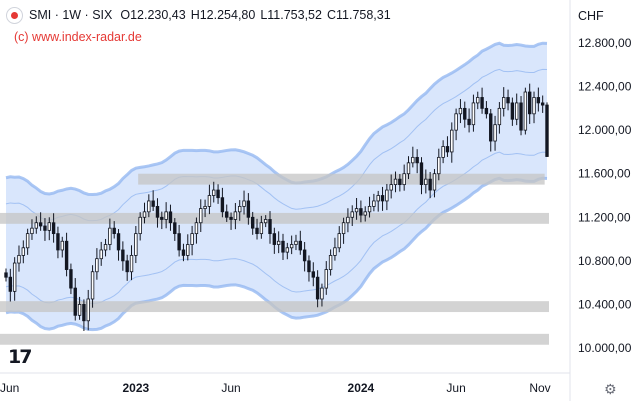  Describe the element at coordinates (223, 15) in the screenshot. I see `high-value: H12.254,80` at that location.